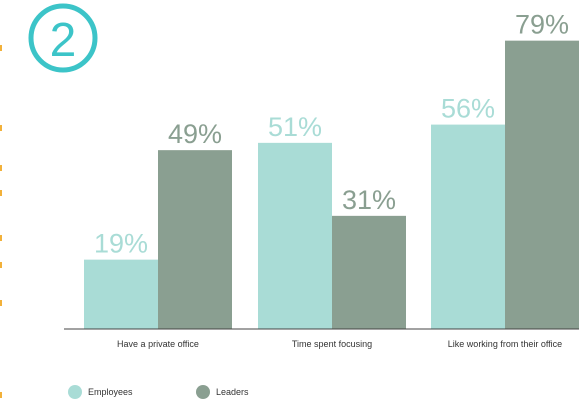  What do you see at coordinates (158, 344) in the screenshot?
I see `category-label: Have a private office` at bounding box center [158, 344].